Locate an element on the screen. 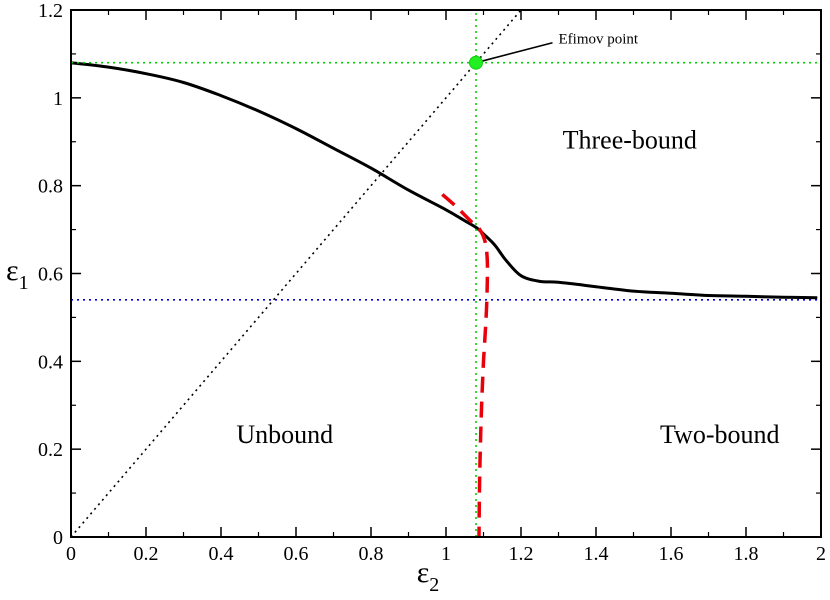 The width and height of the screenshot is (830, 600). x-tick-label: 1 is located at coordinates (446, 554).